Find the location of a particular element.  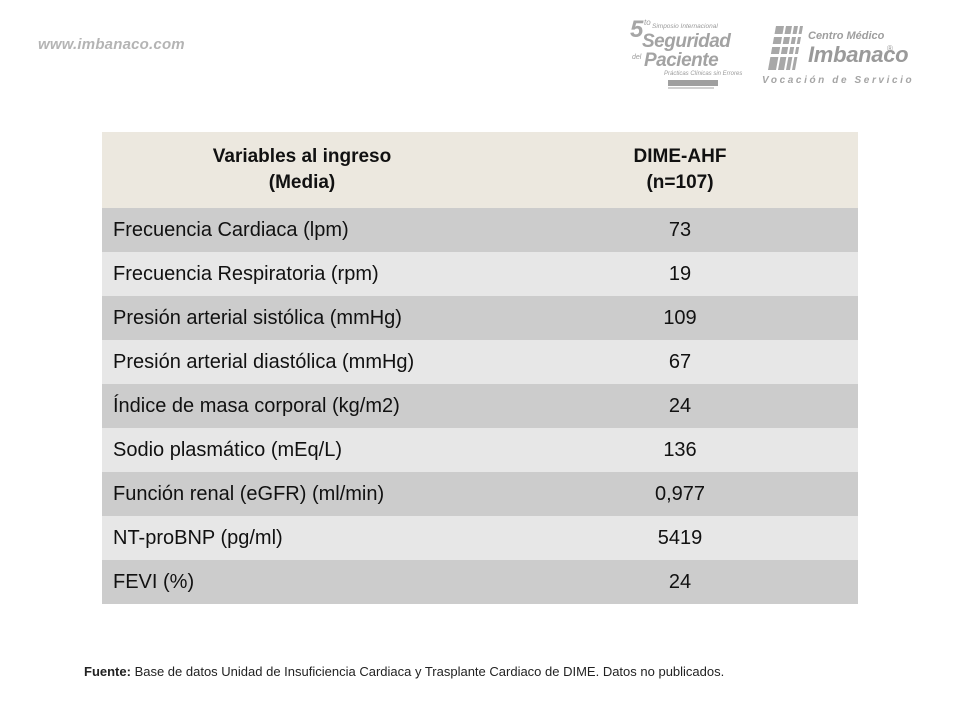

table-row: Función renal (eGFR) (ml/min) 0,977 is located at coordinates (480, 494).